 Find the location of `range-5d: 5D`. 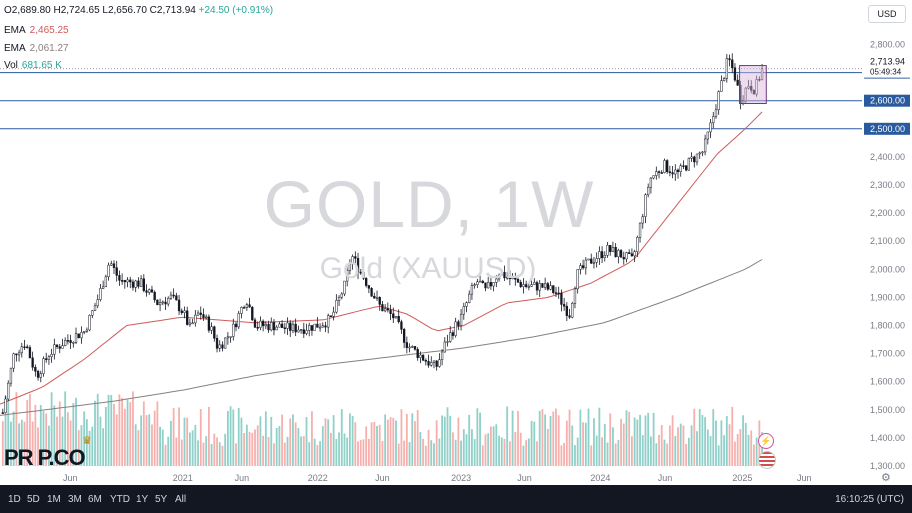

range-5d: 5D is located at coordinates (33, 499).